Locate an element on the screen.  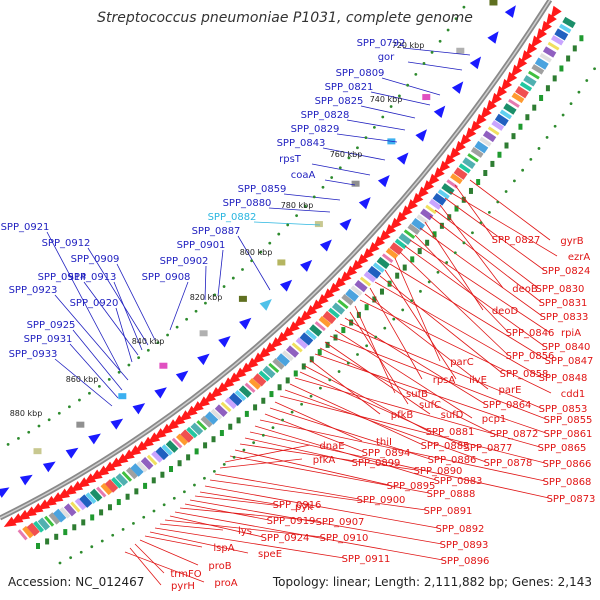
gene-label-plus: SPP_0920 is located at coordinates (94, 303).